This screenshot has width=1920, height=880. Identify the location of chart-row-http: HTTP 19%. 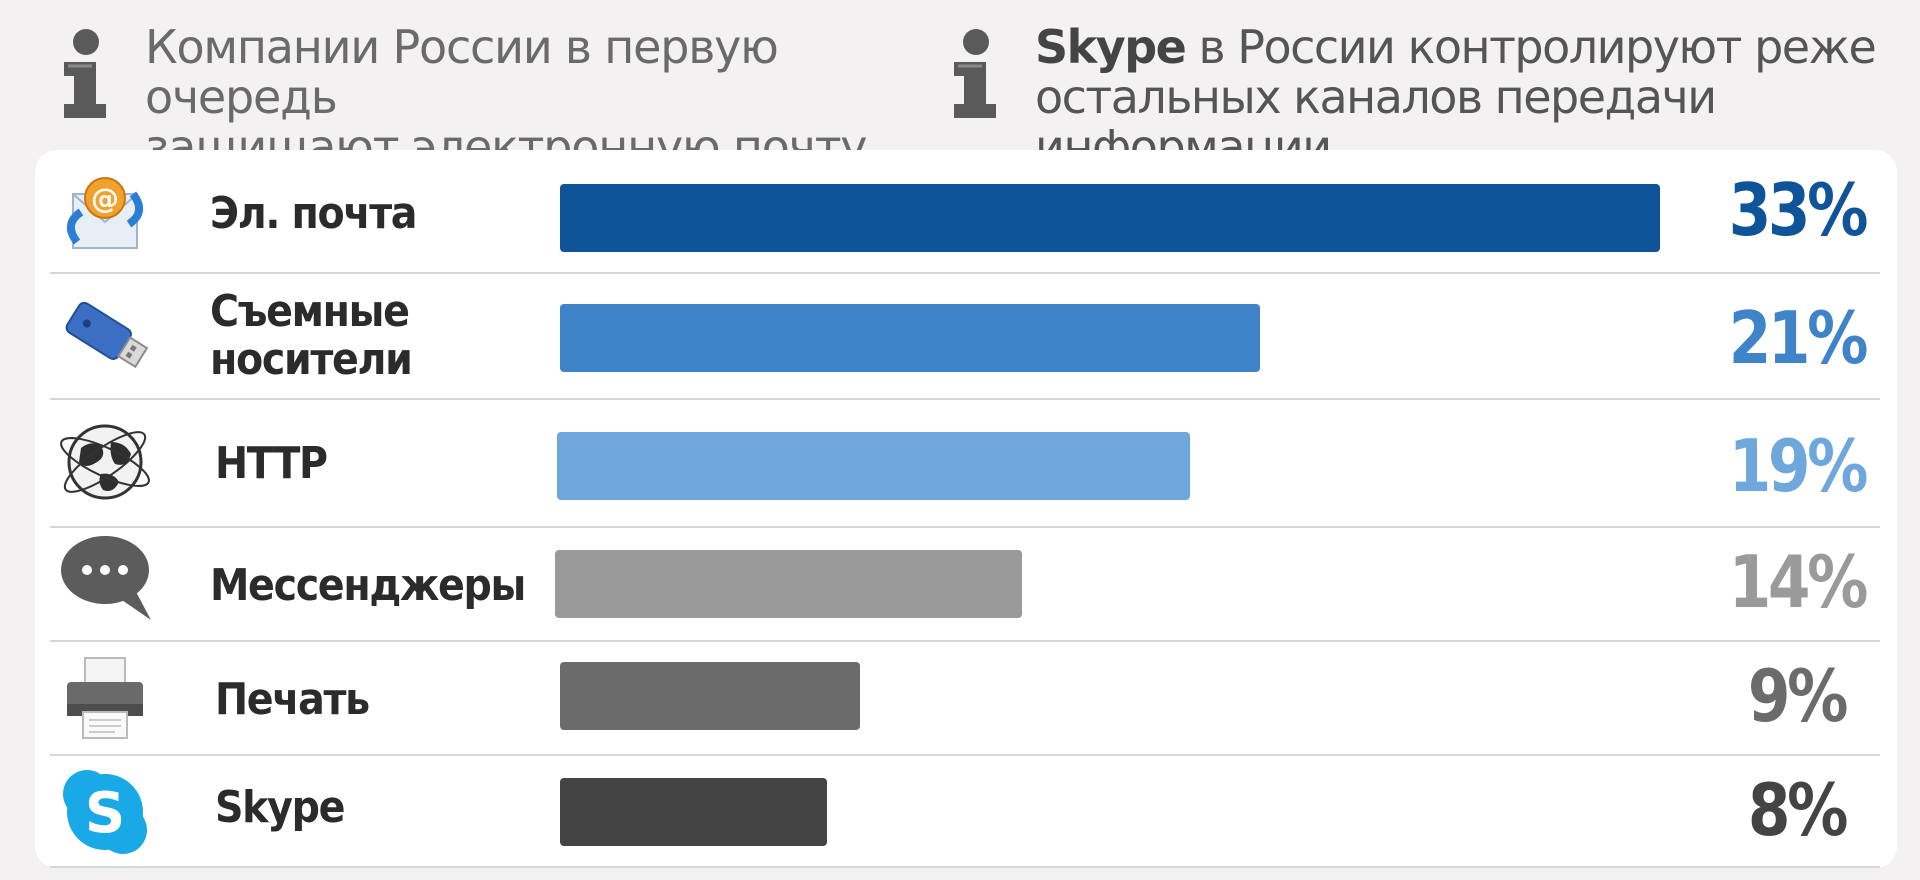
(955, 463).